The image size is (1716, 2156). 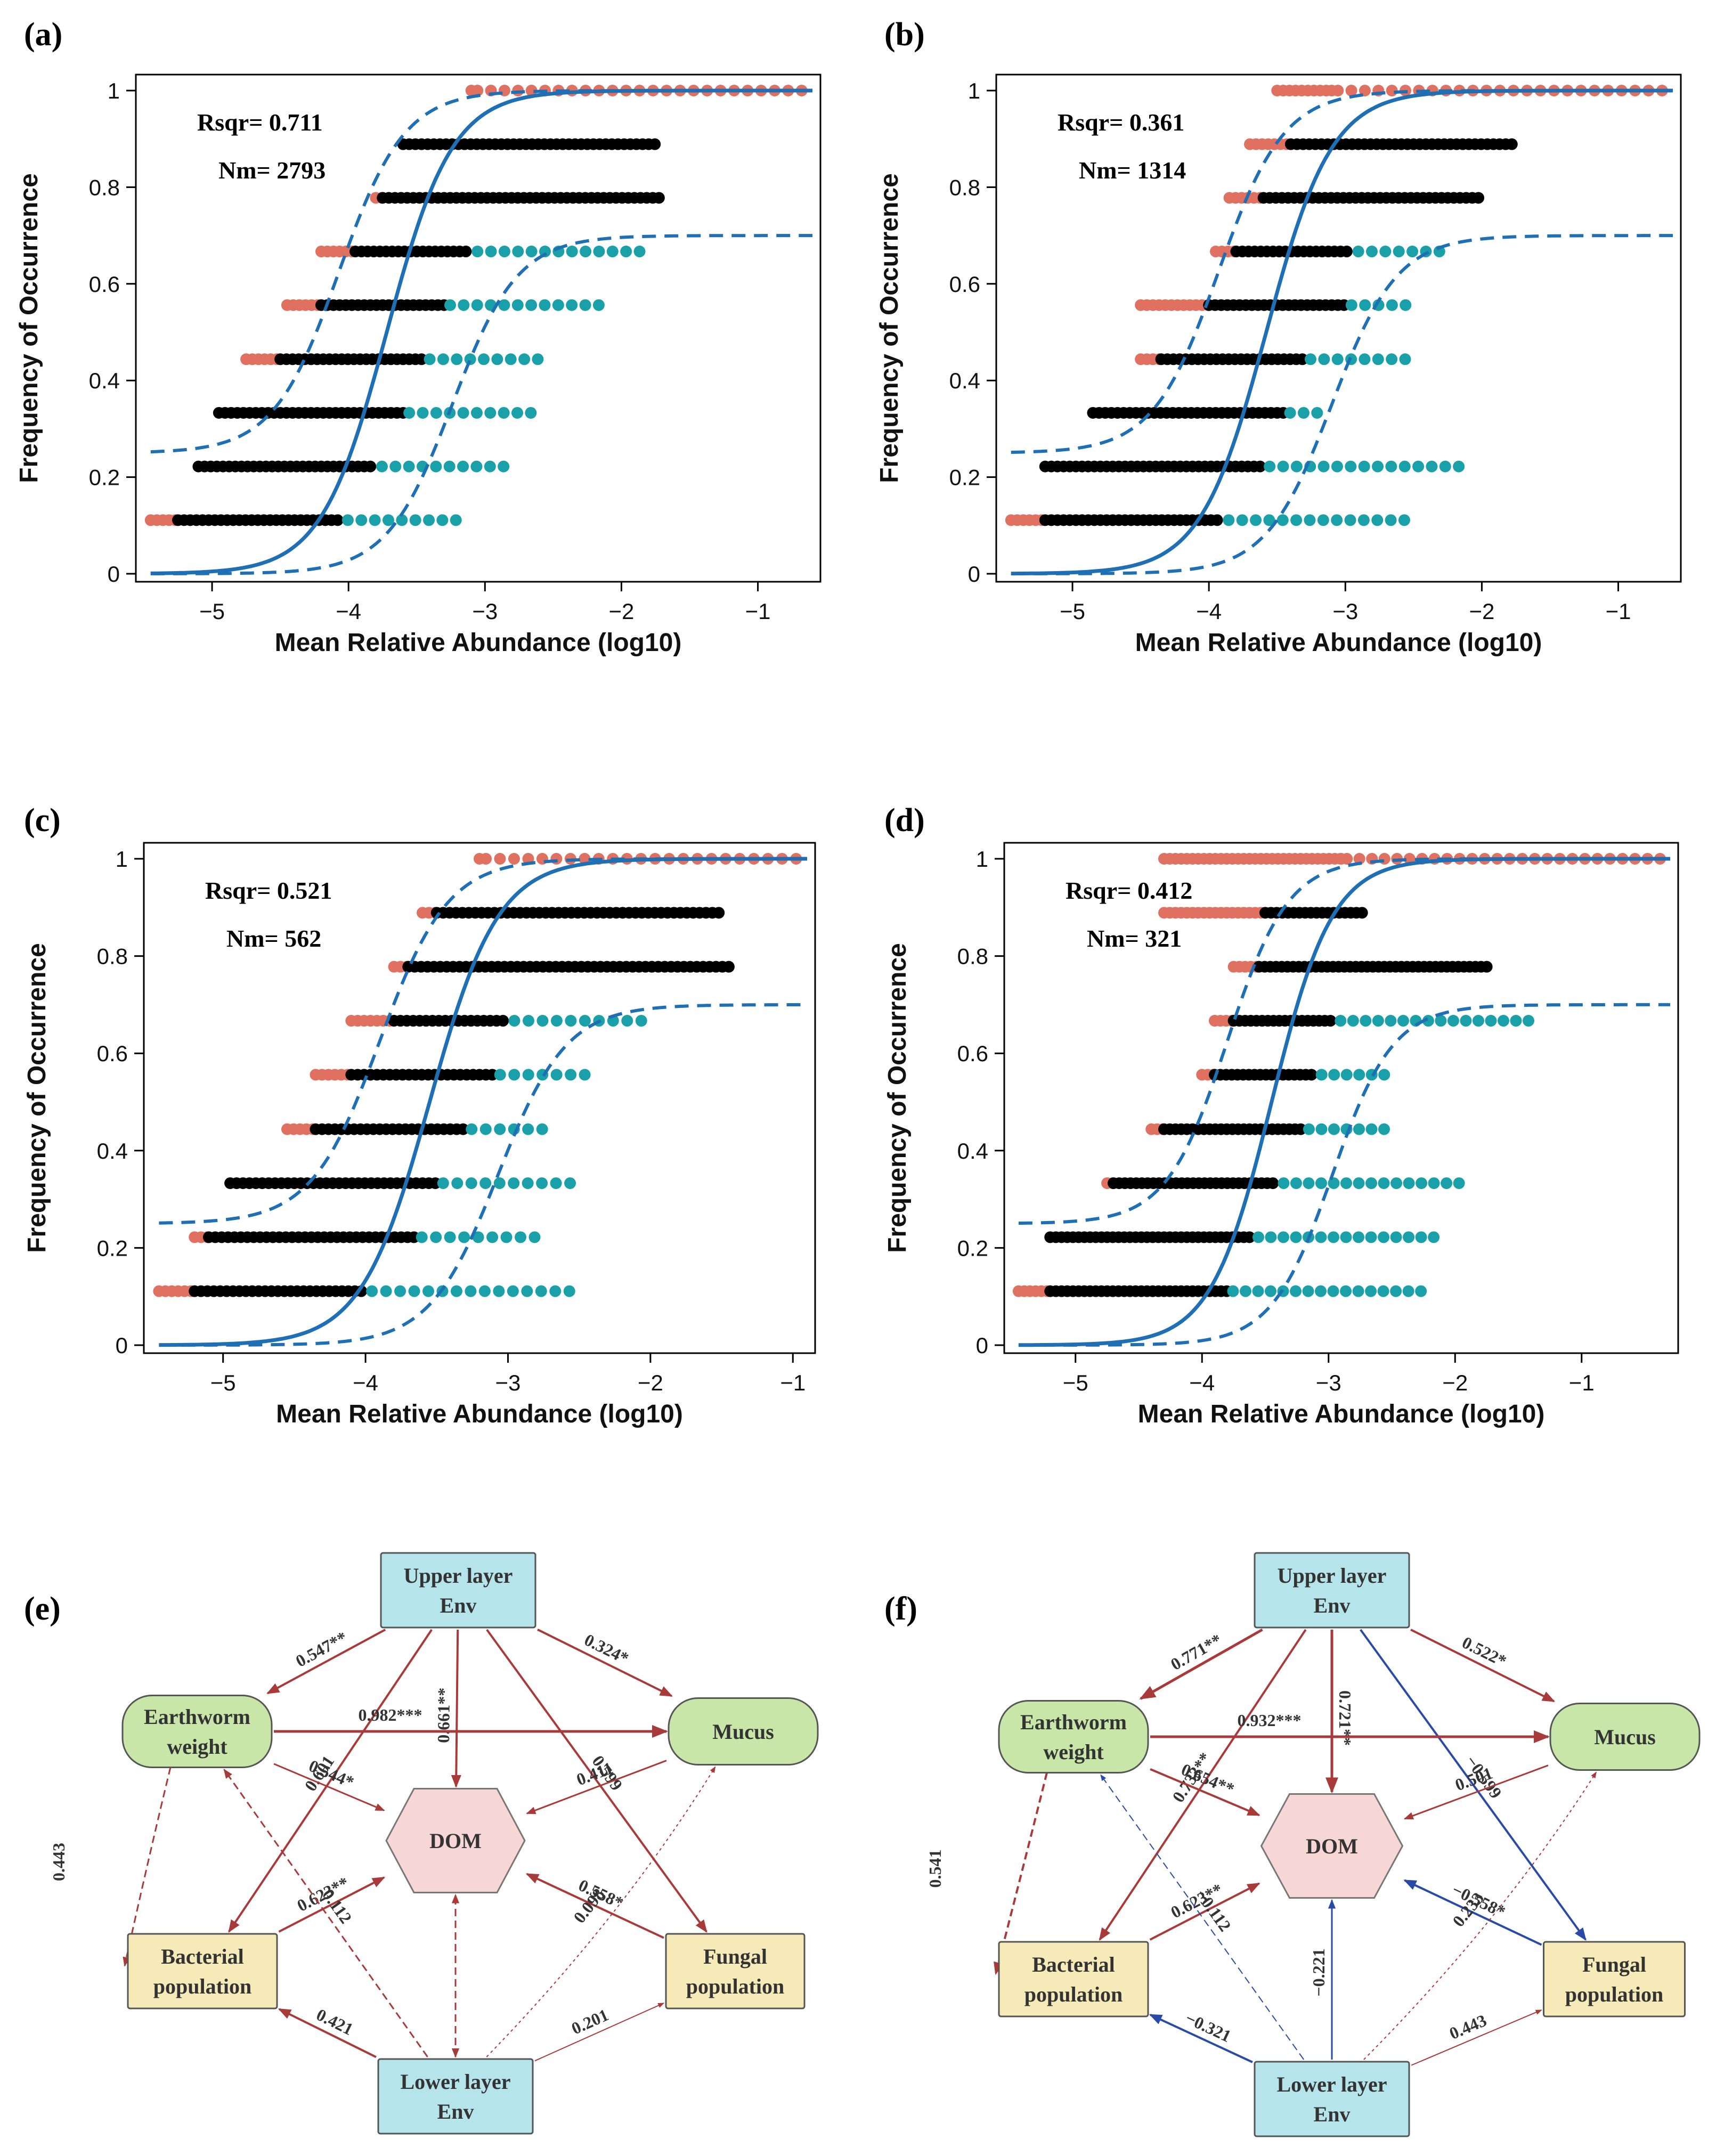 What do you see at coordinates (735, 1956) in the screenshot?
I see `node-label: Fungal` at bounding box center [735, 1956].